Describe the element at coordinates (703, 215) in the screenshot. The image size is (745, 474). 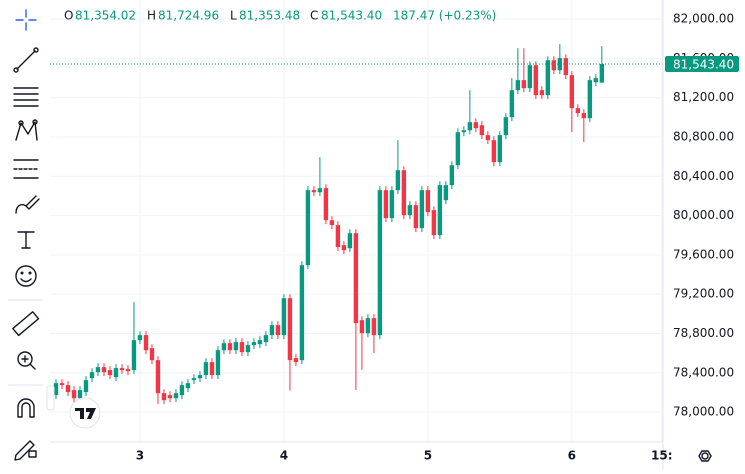
I see `y-tick-label: 80,000.00` at that location.